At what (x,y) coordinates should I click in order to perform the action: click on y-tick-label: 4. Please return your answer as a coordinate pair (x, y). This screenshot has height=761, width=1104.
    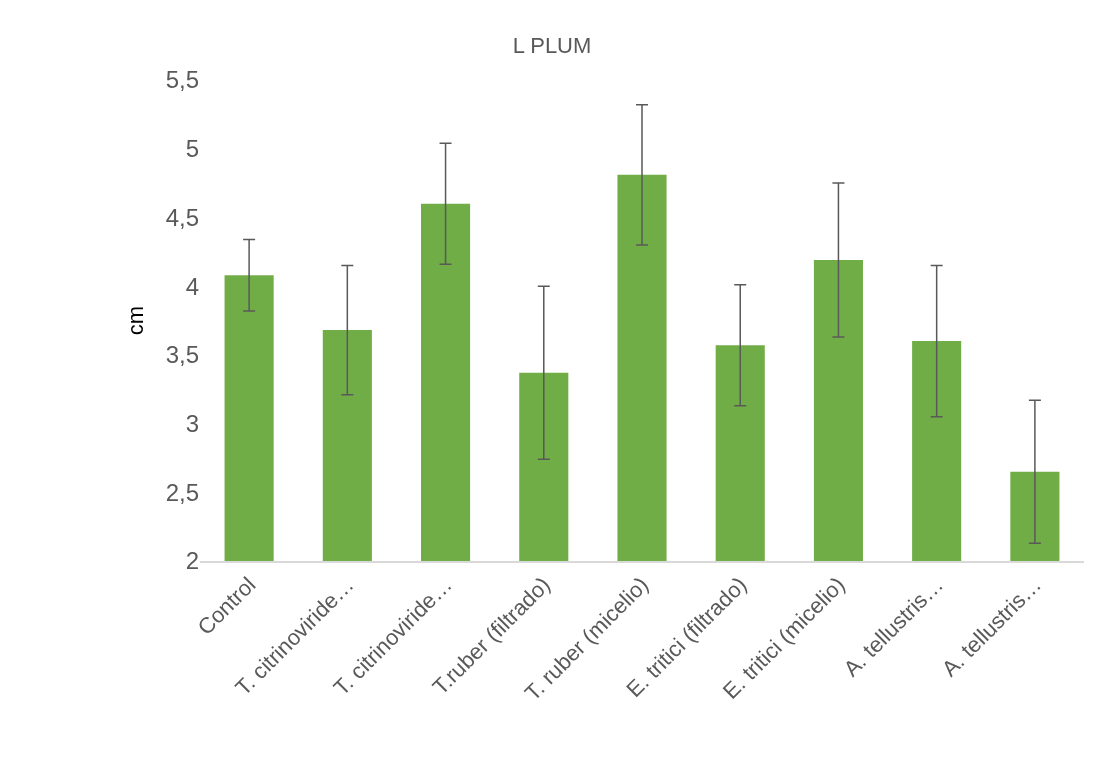
    Looking at the image, I should click on (192, 286).